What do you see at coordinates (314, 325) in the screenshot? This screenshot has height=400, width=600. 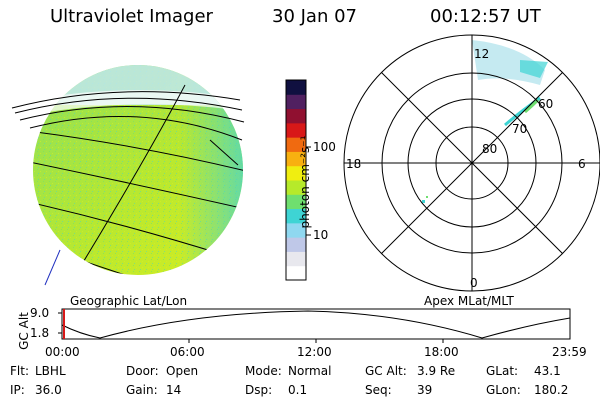 I see `altitude-timeline` at bounding box center [314, 325].